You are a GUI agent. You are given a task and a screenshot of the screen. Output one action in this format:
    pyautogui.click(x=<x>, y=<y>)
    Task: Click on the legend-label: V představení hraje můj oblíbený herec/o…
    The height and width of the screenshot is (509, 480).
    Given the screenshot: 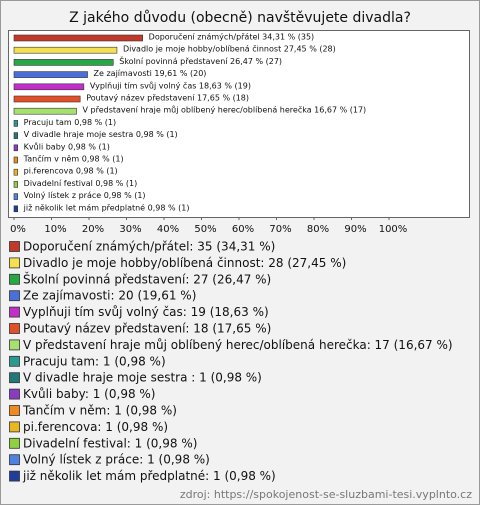 What is the action you would take?
    pyautogui.click(x=238, y=345)
    